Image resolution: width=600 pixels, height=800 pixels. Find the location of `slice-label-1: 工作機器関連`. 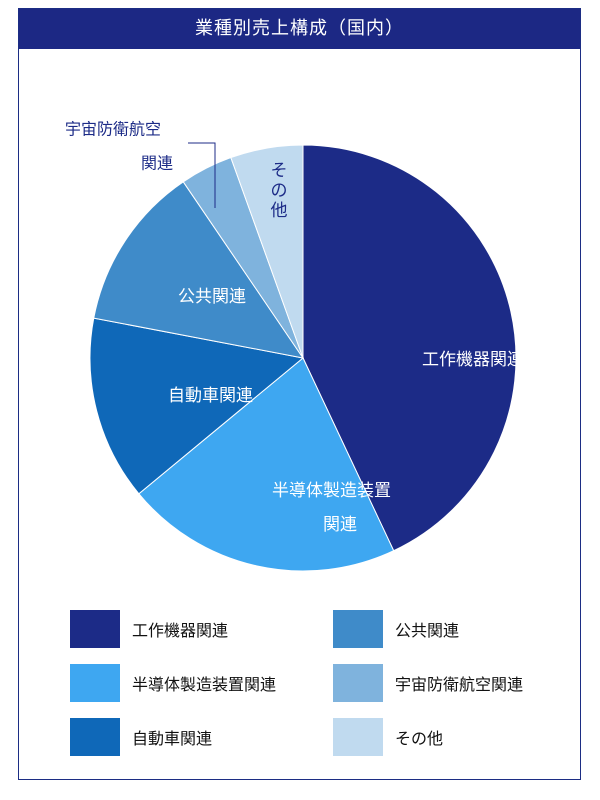

slice-label-1: 工作機器関連 is located at coordinates (473, 360).